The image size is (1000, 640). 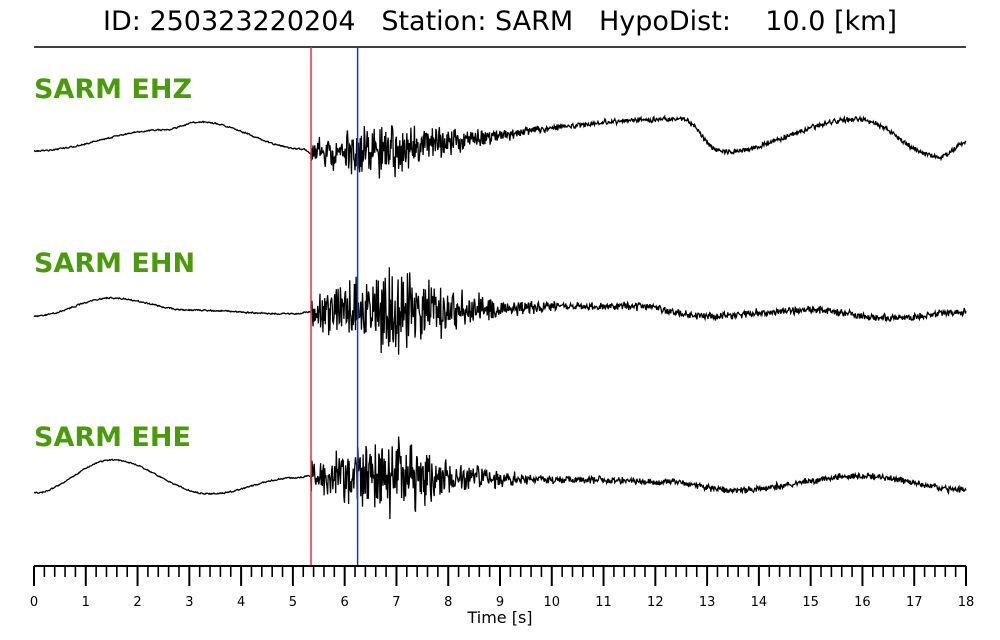 I want to click on x-tick-label: 17, so click(x=914, y=602).